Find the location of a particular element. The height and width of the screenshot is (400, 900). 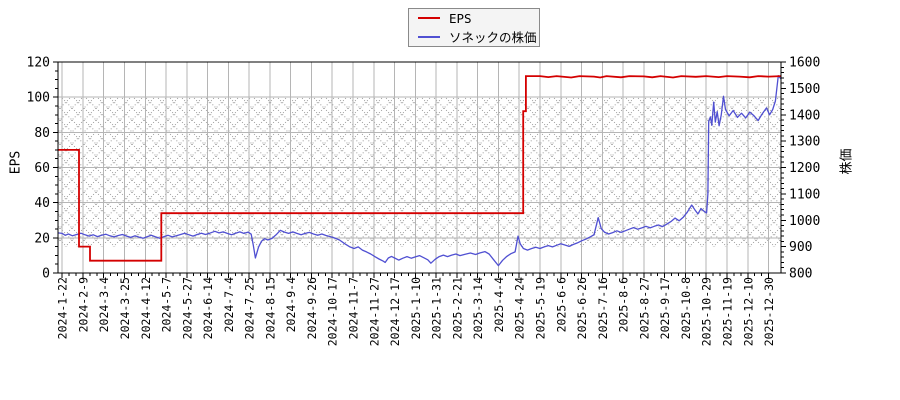

right-tick-label: 1100 is located at coordinates (804, 194).